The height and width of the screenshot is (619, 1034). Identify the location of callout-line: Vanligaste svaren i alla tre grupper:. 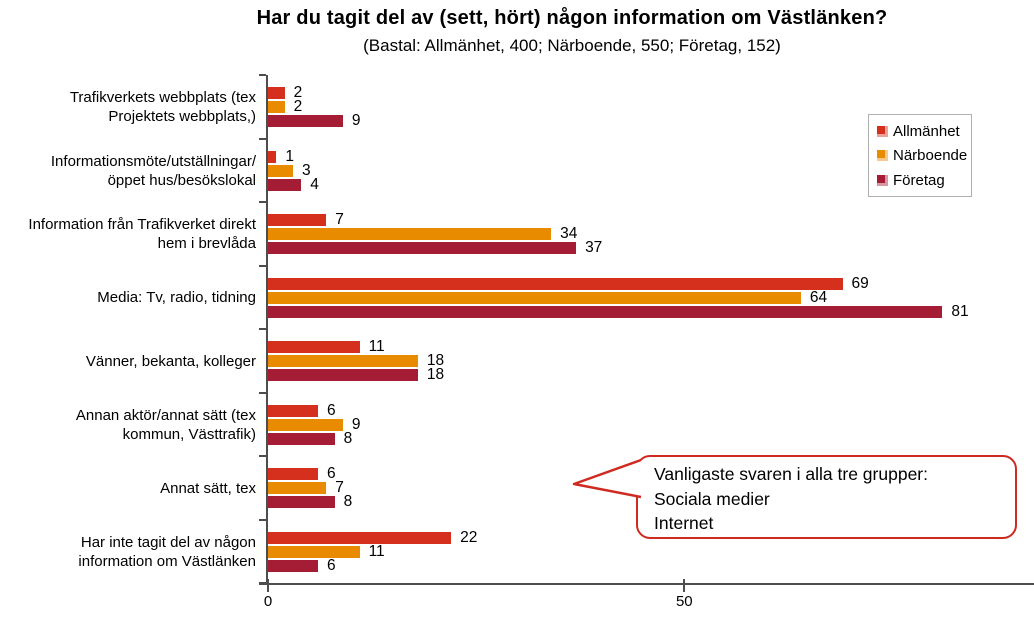
(791, 474).